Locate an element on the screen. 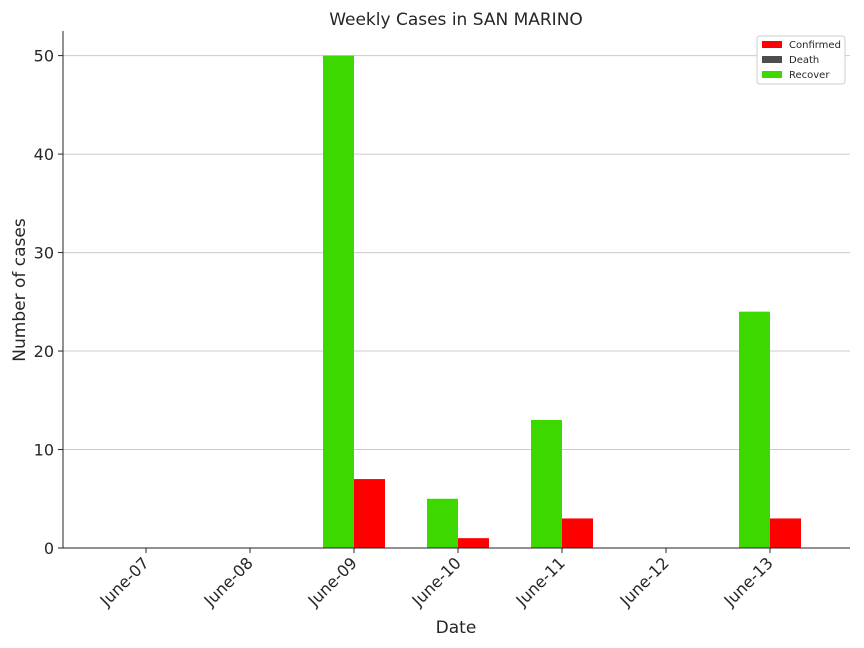 Image resolution: width=864 pixels, height=648 pixels. x-tick-label: June-13 is located at coordinates (748, 581).